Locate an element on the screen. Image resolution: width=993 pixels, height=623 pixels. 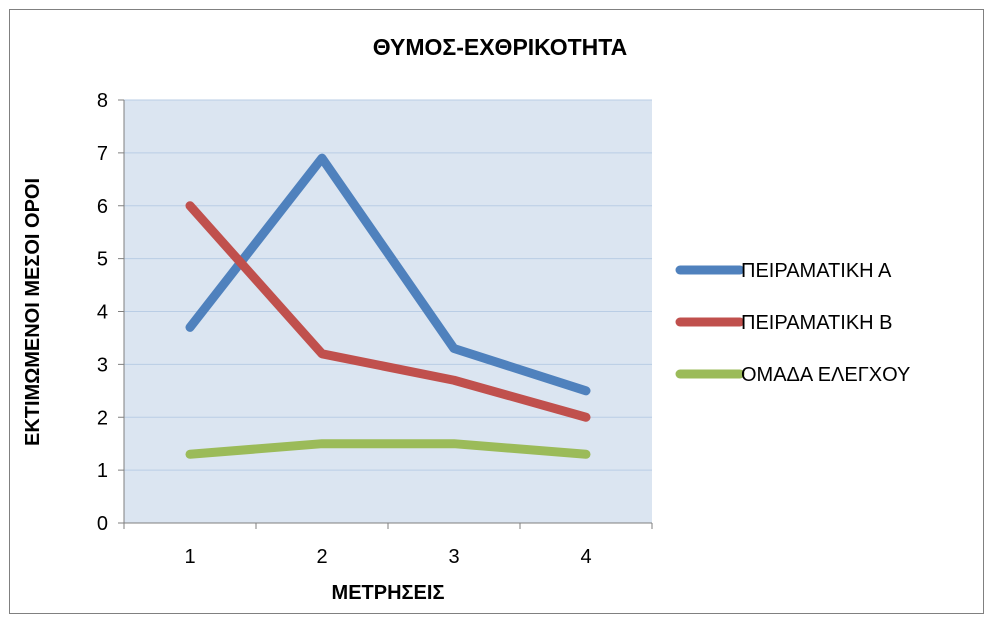
x-tick-label: 1 is located at coordinates (189, 557).